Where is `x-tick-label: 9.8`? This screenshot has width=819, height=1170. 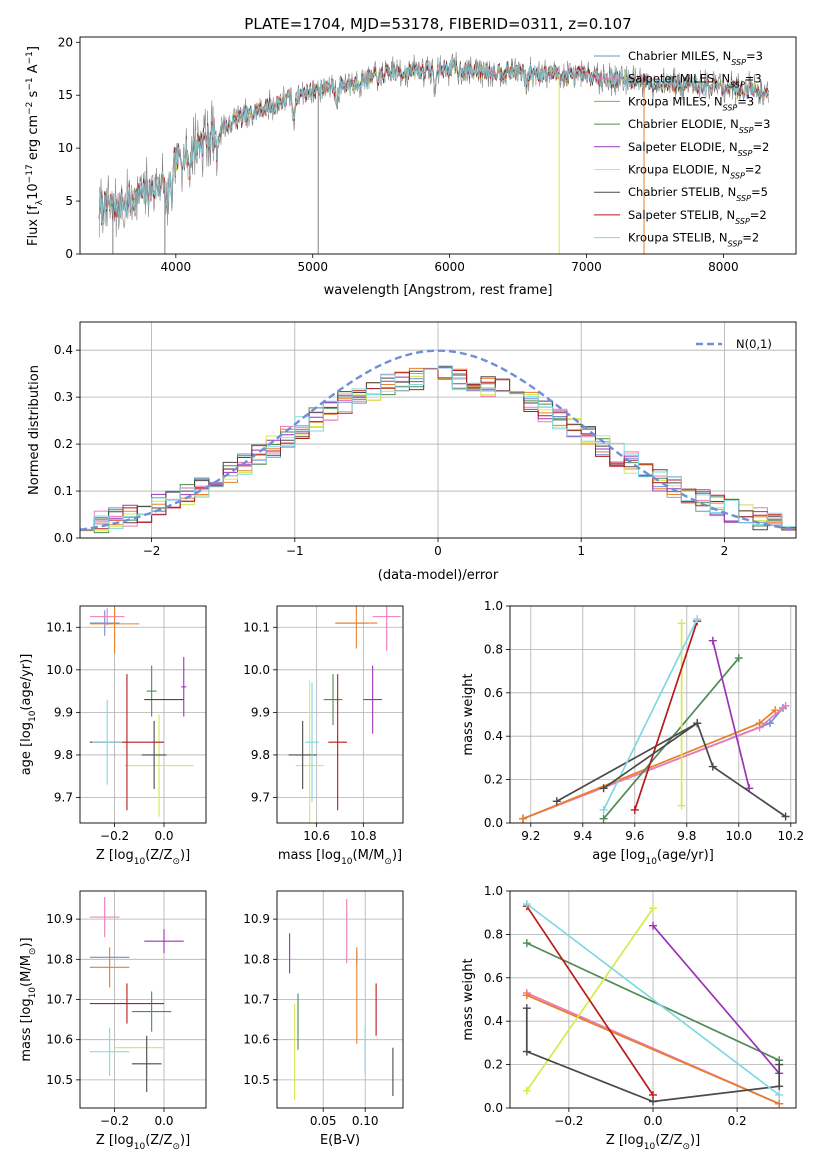 x-tick-label: 9.8 is located at coordinates (686, 836).